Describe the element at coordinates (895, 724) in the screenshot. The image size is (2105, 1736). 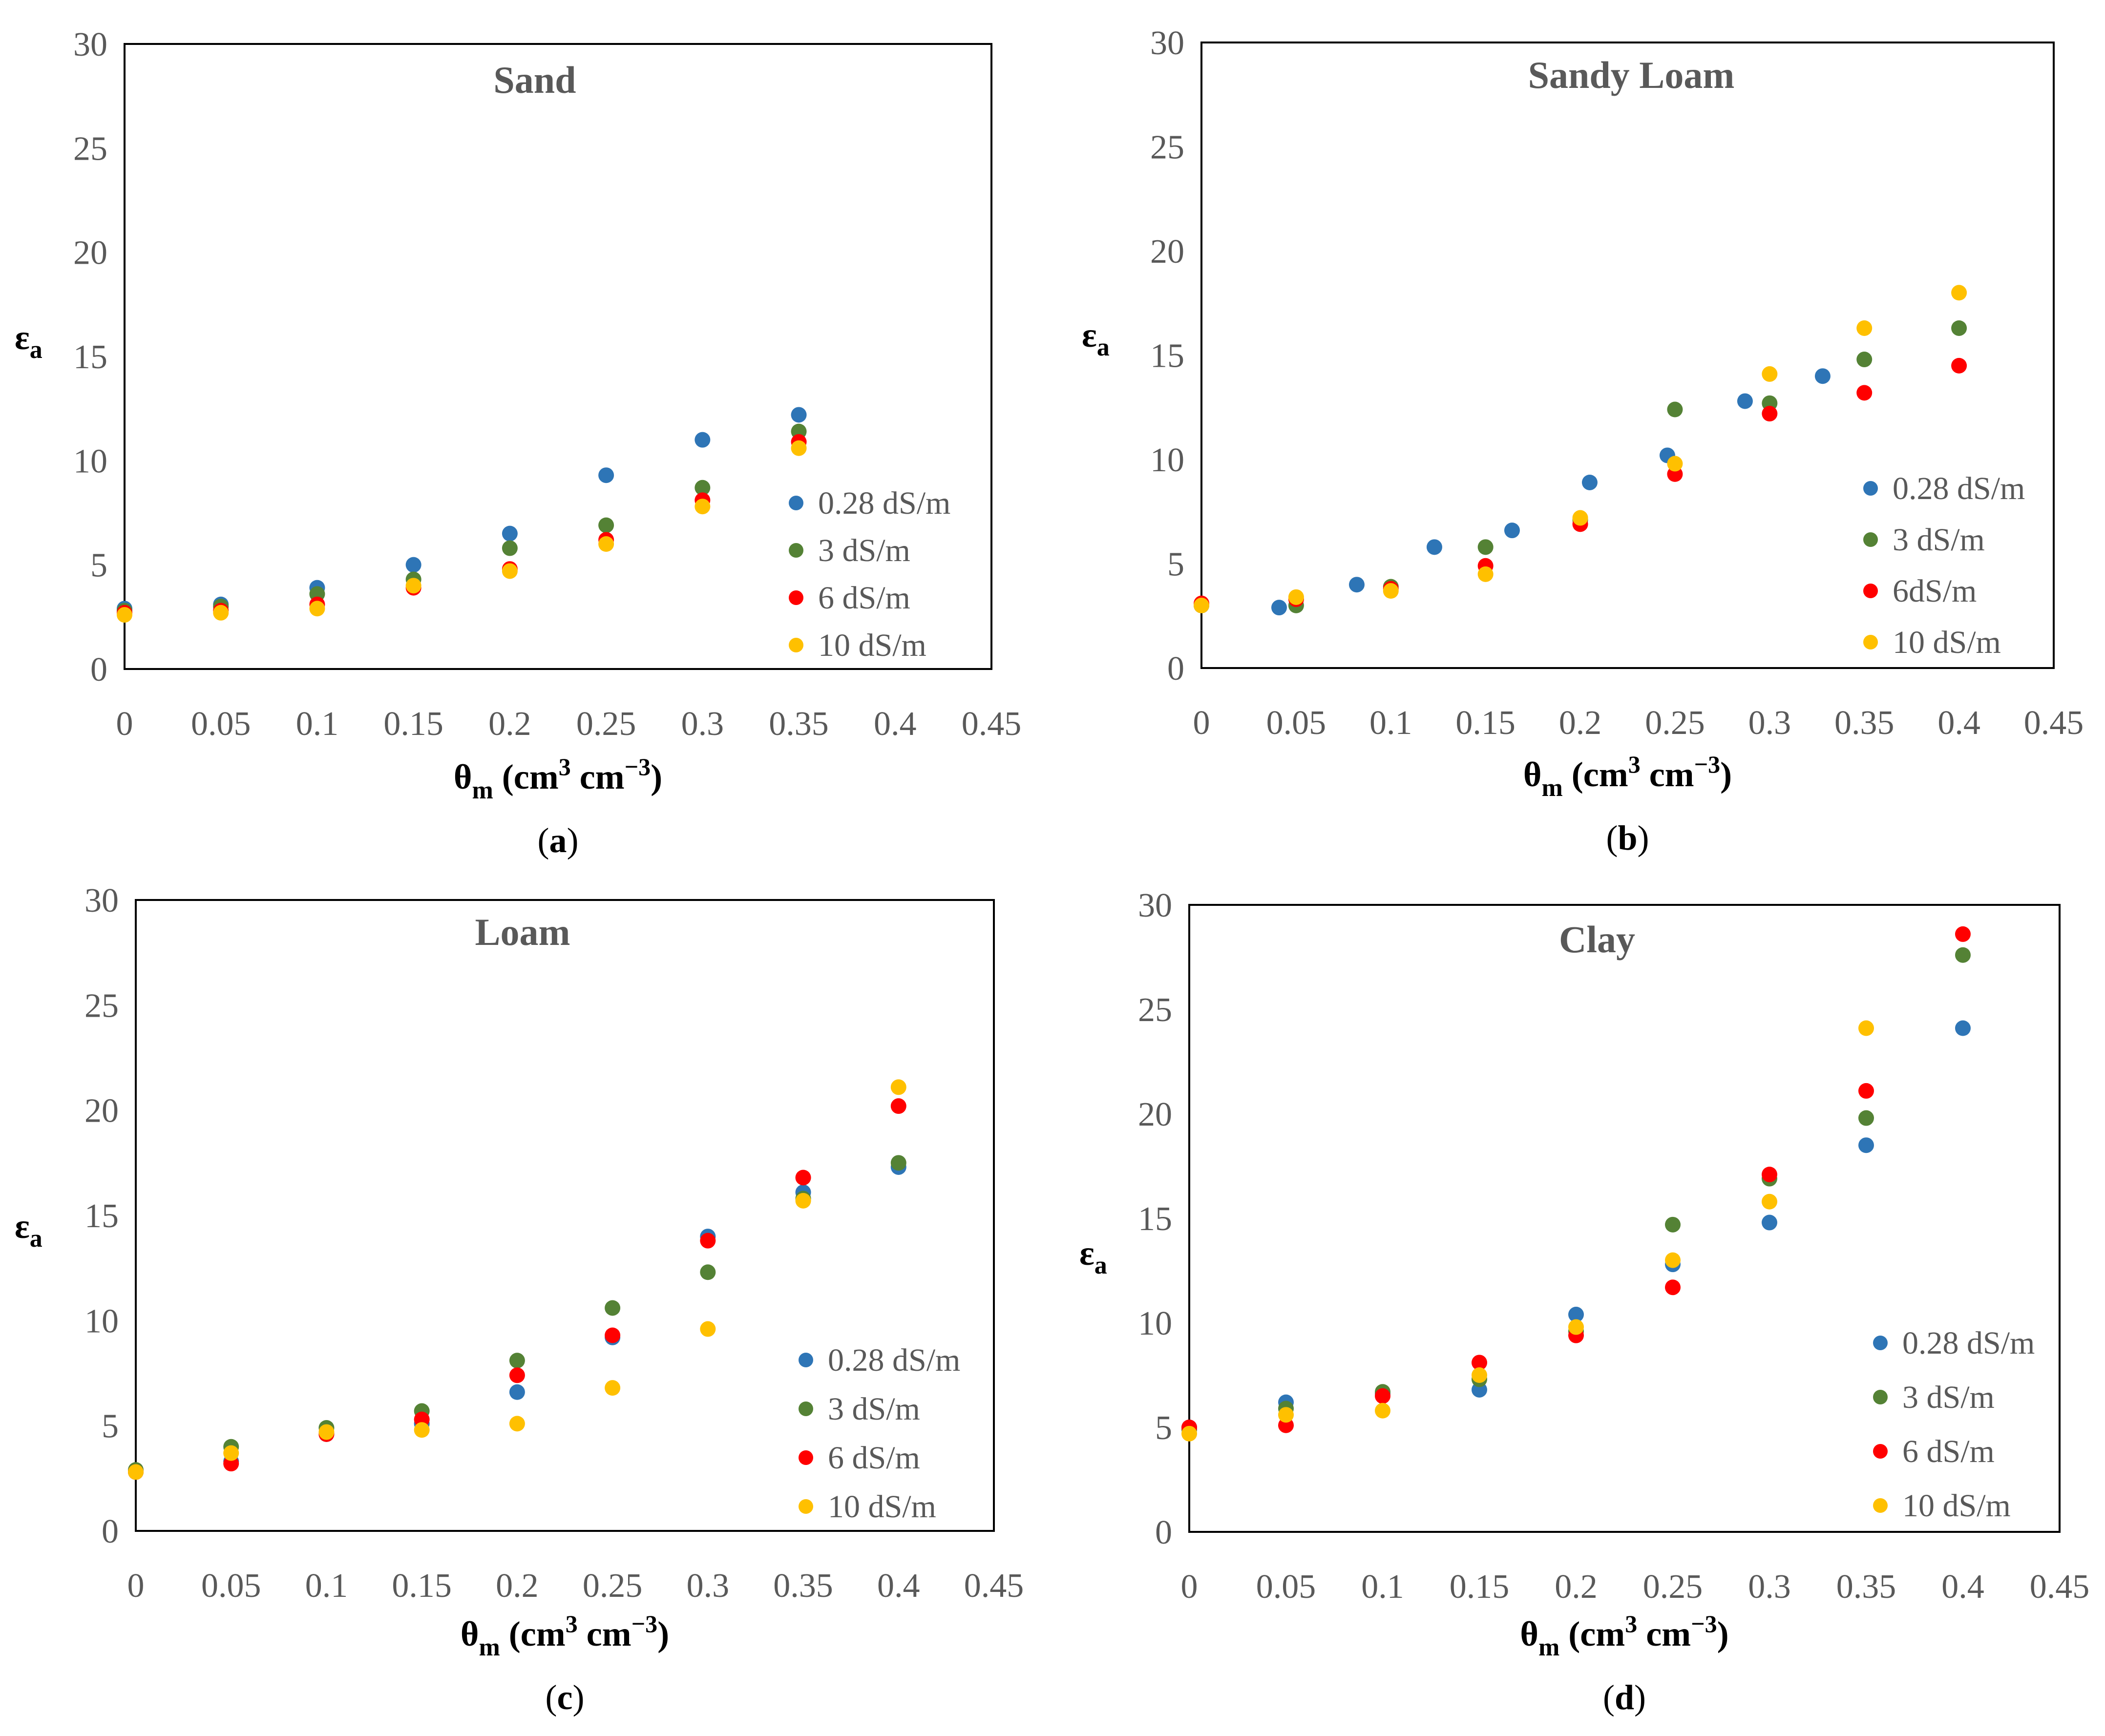
I see `x-tick-label: 0.4` at that location.